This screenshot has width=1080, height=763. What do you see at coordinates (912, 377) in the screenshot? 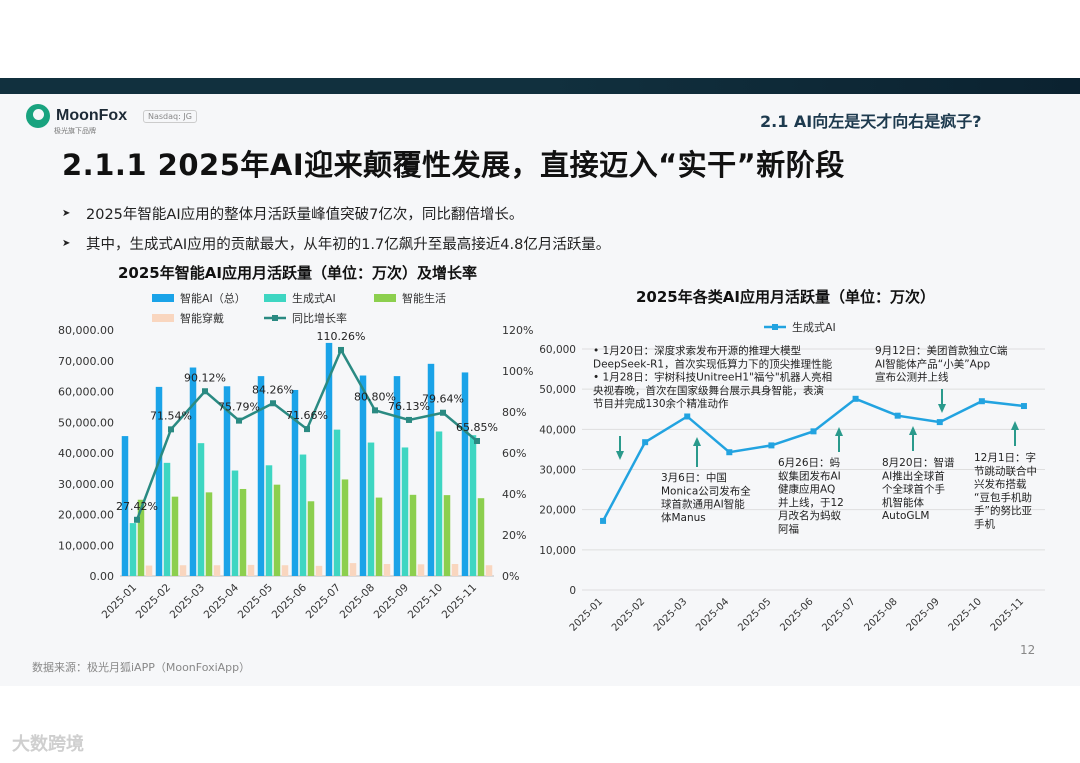
I see `chart2-annotation-text: 宣布公测并上线` at bounding box center [912, 377].